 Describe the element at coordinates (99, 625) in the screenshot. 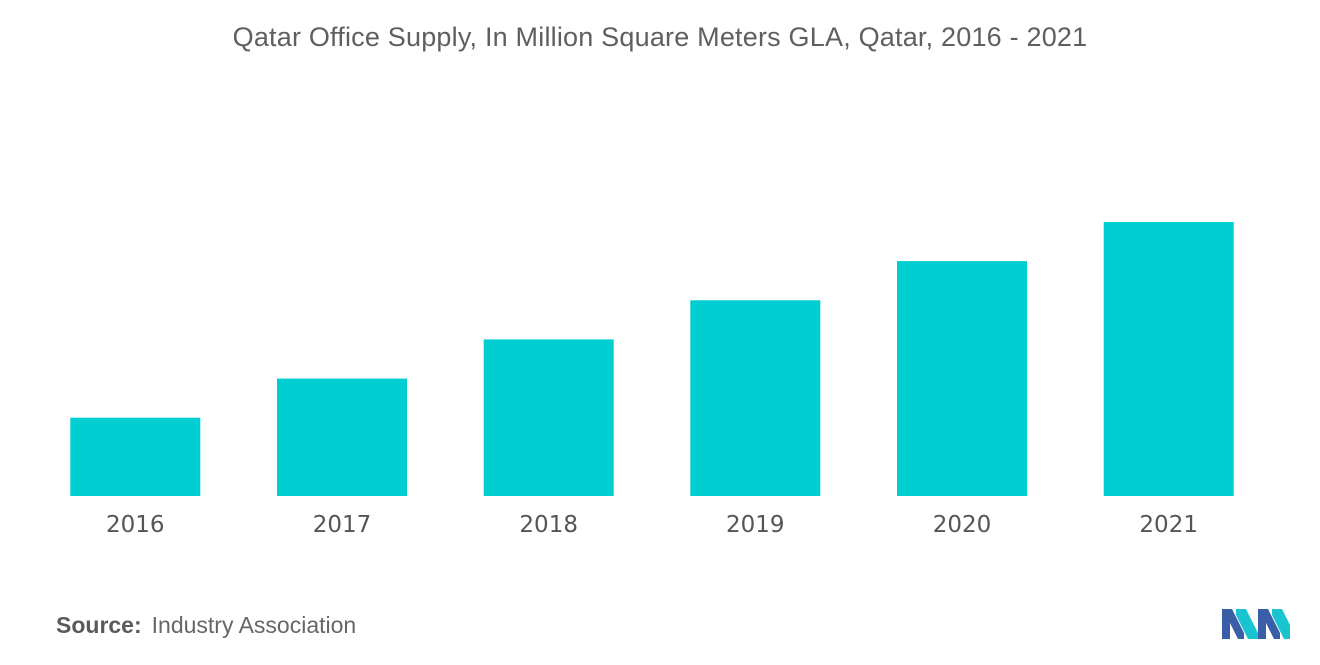

I see `source-label: Source:` at that location.